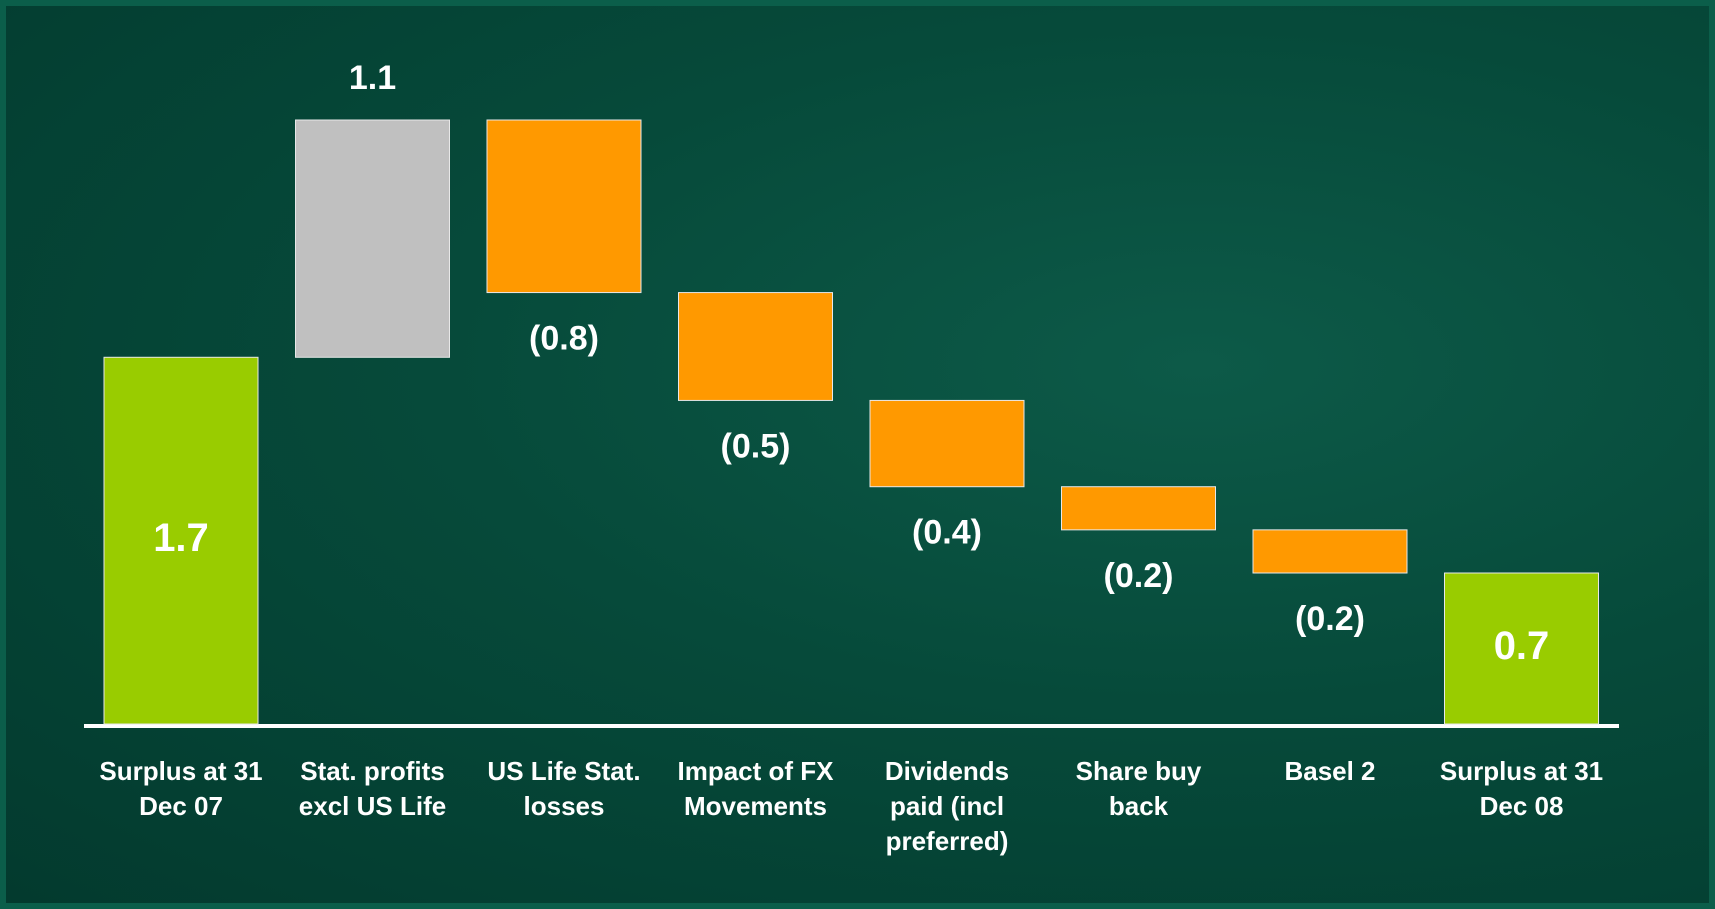  What do you see at coordinates (181, 788) in the screenshot?
I see `x-tick-label: Surplus at 31 Dec 07` at bounding box center [181, 788].